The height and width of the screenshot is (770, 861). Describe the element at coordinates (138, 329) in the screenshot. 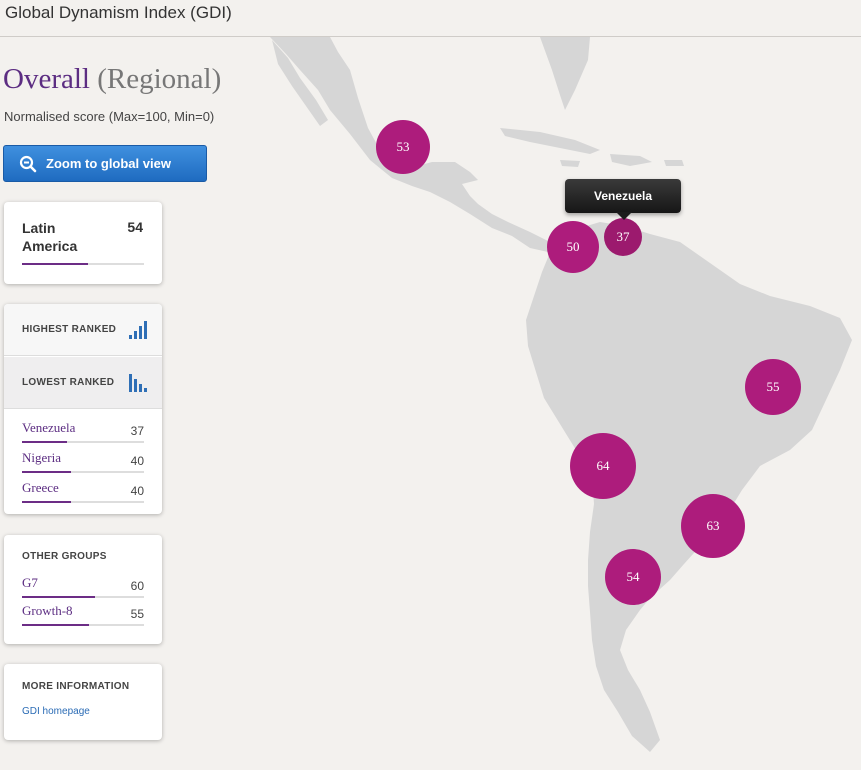

I see `bar-chart-ascending-icon` at that location.